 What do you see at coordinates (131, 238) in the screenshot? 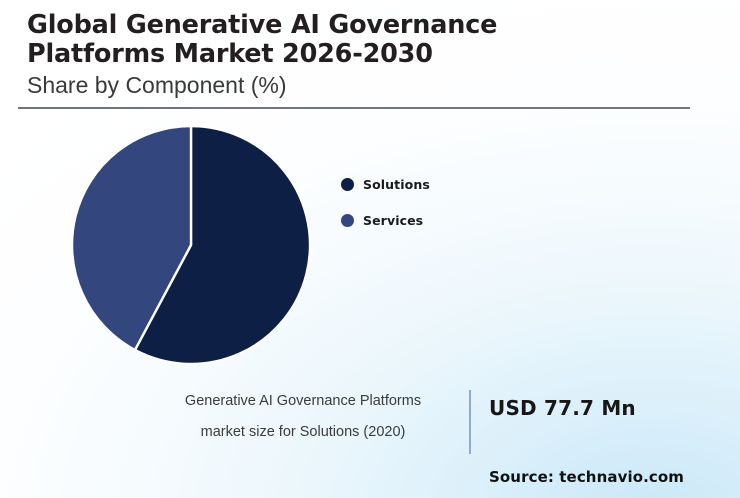
I see `pie-slice-services` at bounding box center [131, 238].